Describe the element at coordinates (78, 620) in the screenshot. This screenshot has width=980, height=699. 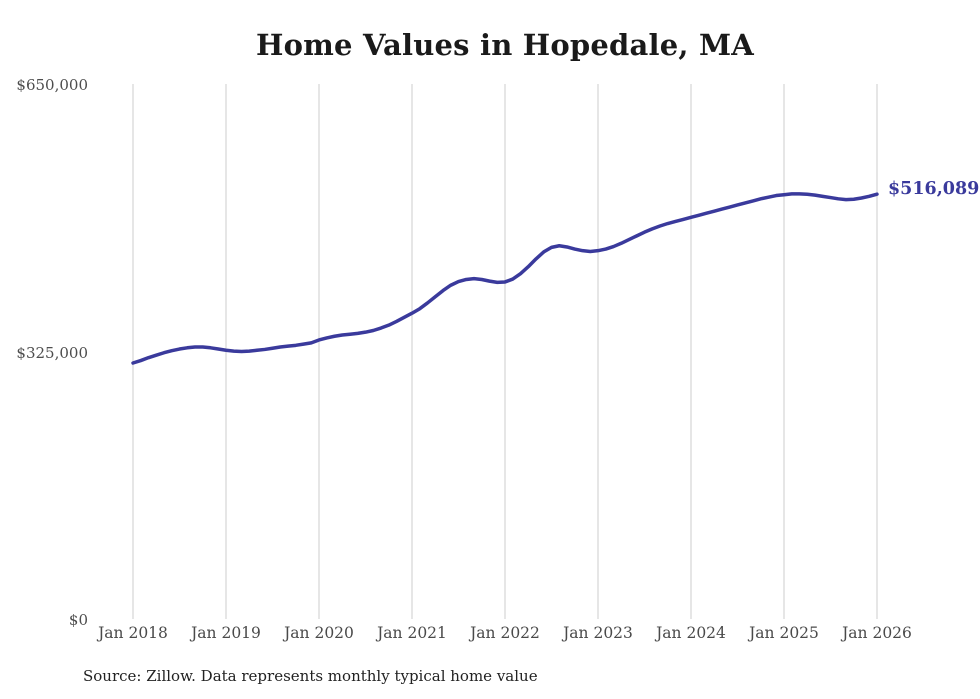
I see `y-tick-label-0: $0` at that location.